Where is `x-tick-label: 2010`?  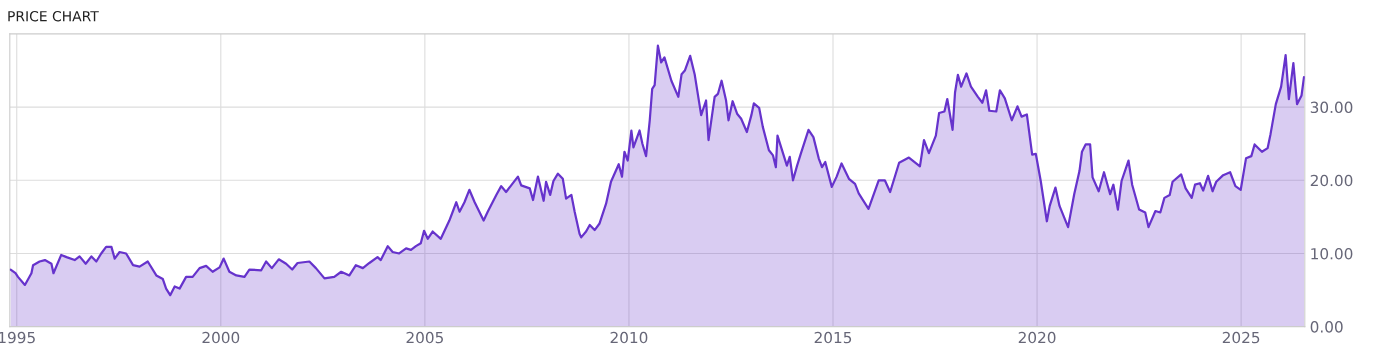
x-tick-label: 2010 is located at coordinates (629, 337).